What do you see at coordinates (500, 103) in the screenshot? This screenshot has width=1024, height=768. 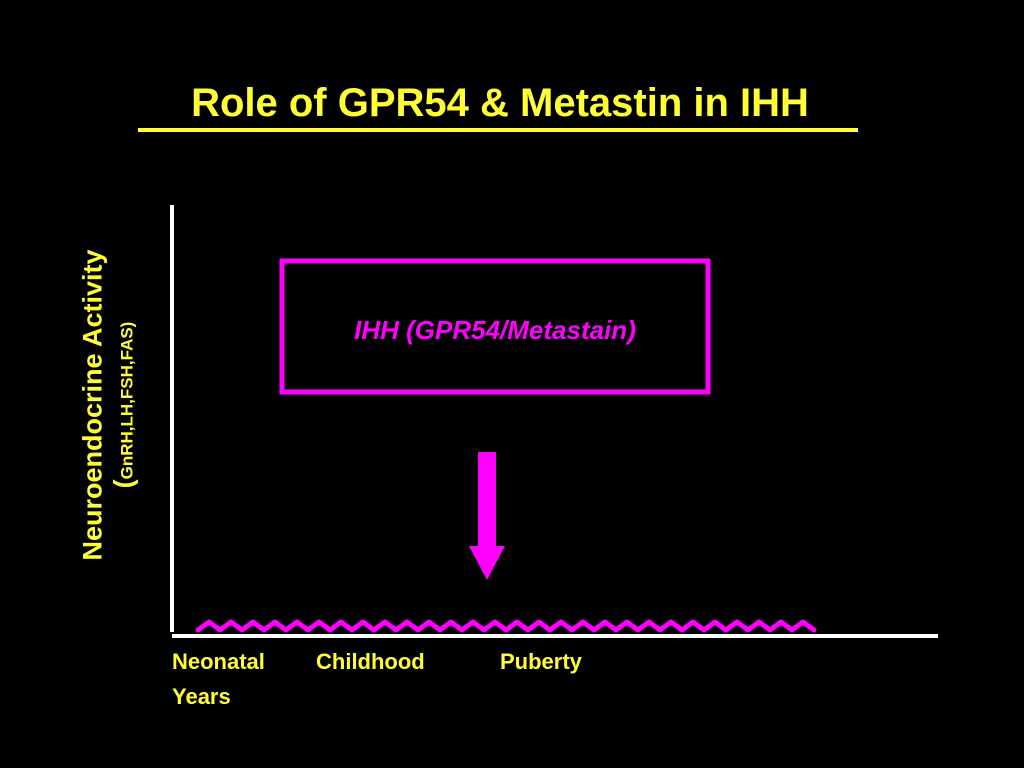 I see `slide-title: Role of GPR54 & Metastin in IHH` at bounding box center [500, 103].